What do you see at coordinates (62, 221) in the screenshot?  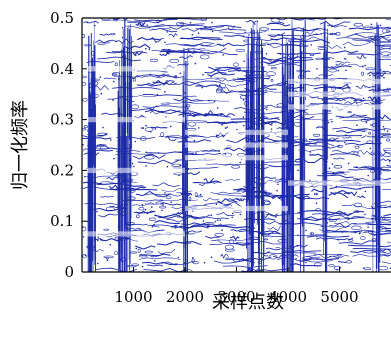 I see `y-tick-label: 0.1` at bounding box center [62, 221].